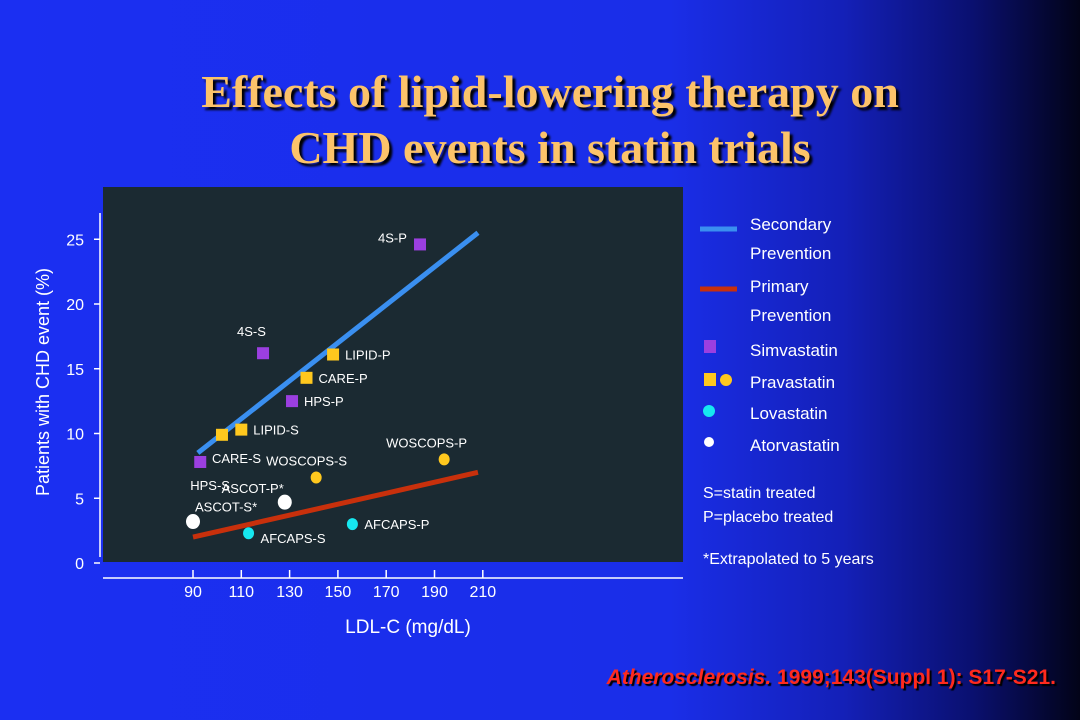 Image resolution: width=1080 pixels, height=720 pixels. Describe the element at coordinates (426, 442) in the screenshot. I see `point-label-woscops-p: WOSCOPS-P` at that location.